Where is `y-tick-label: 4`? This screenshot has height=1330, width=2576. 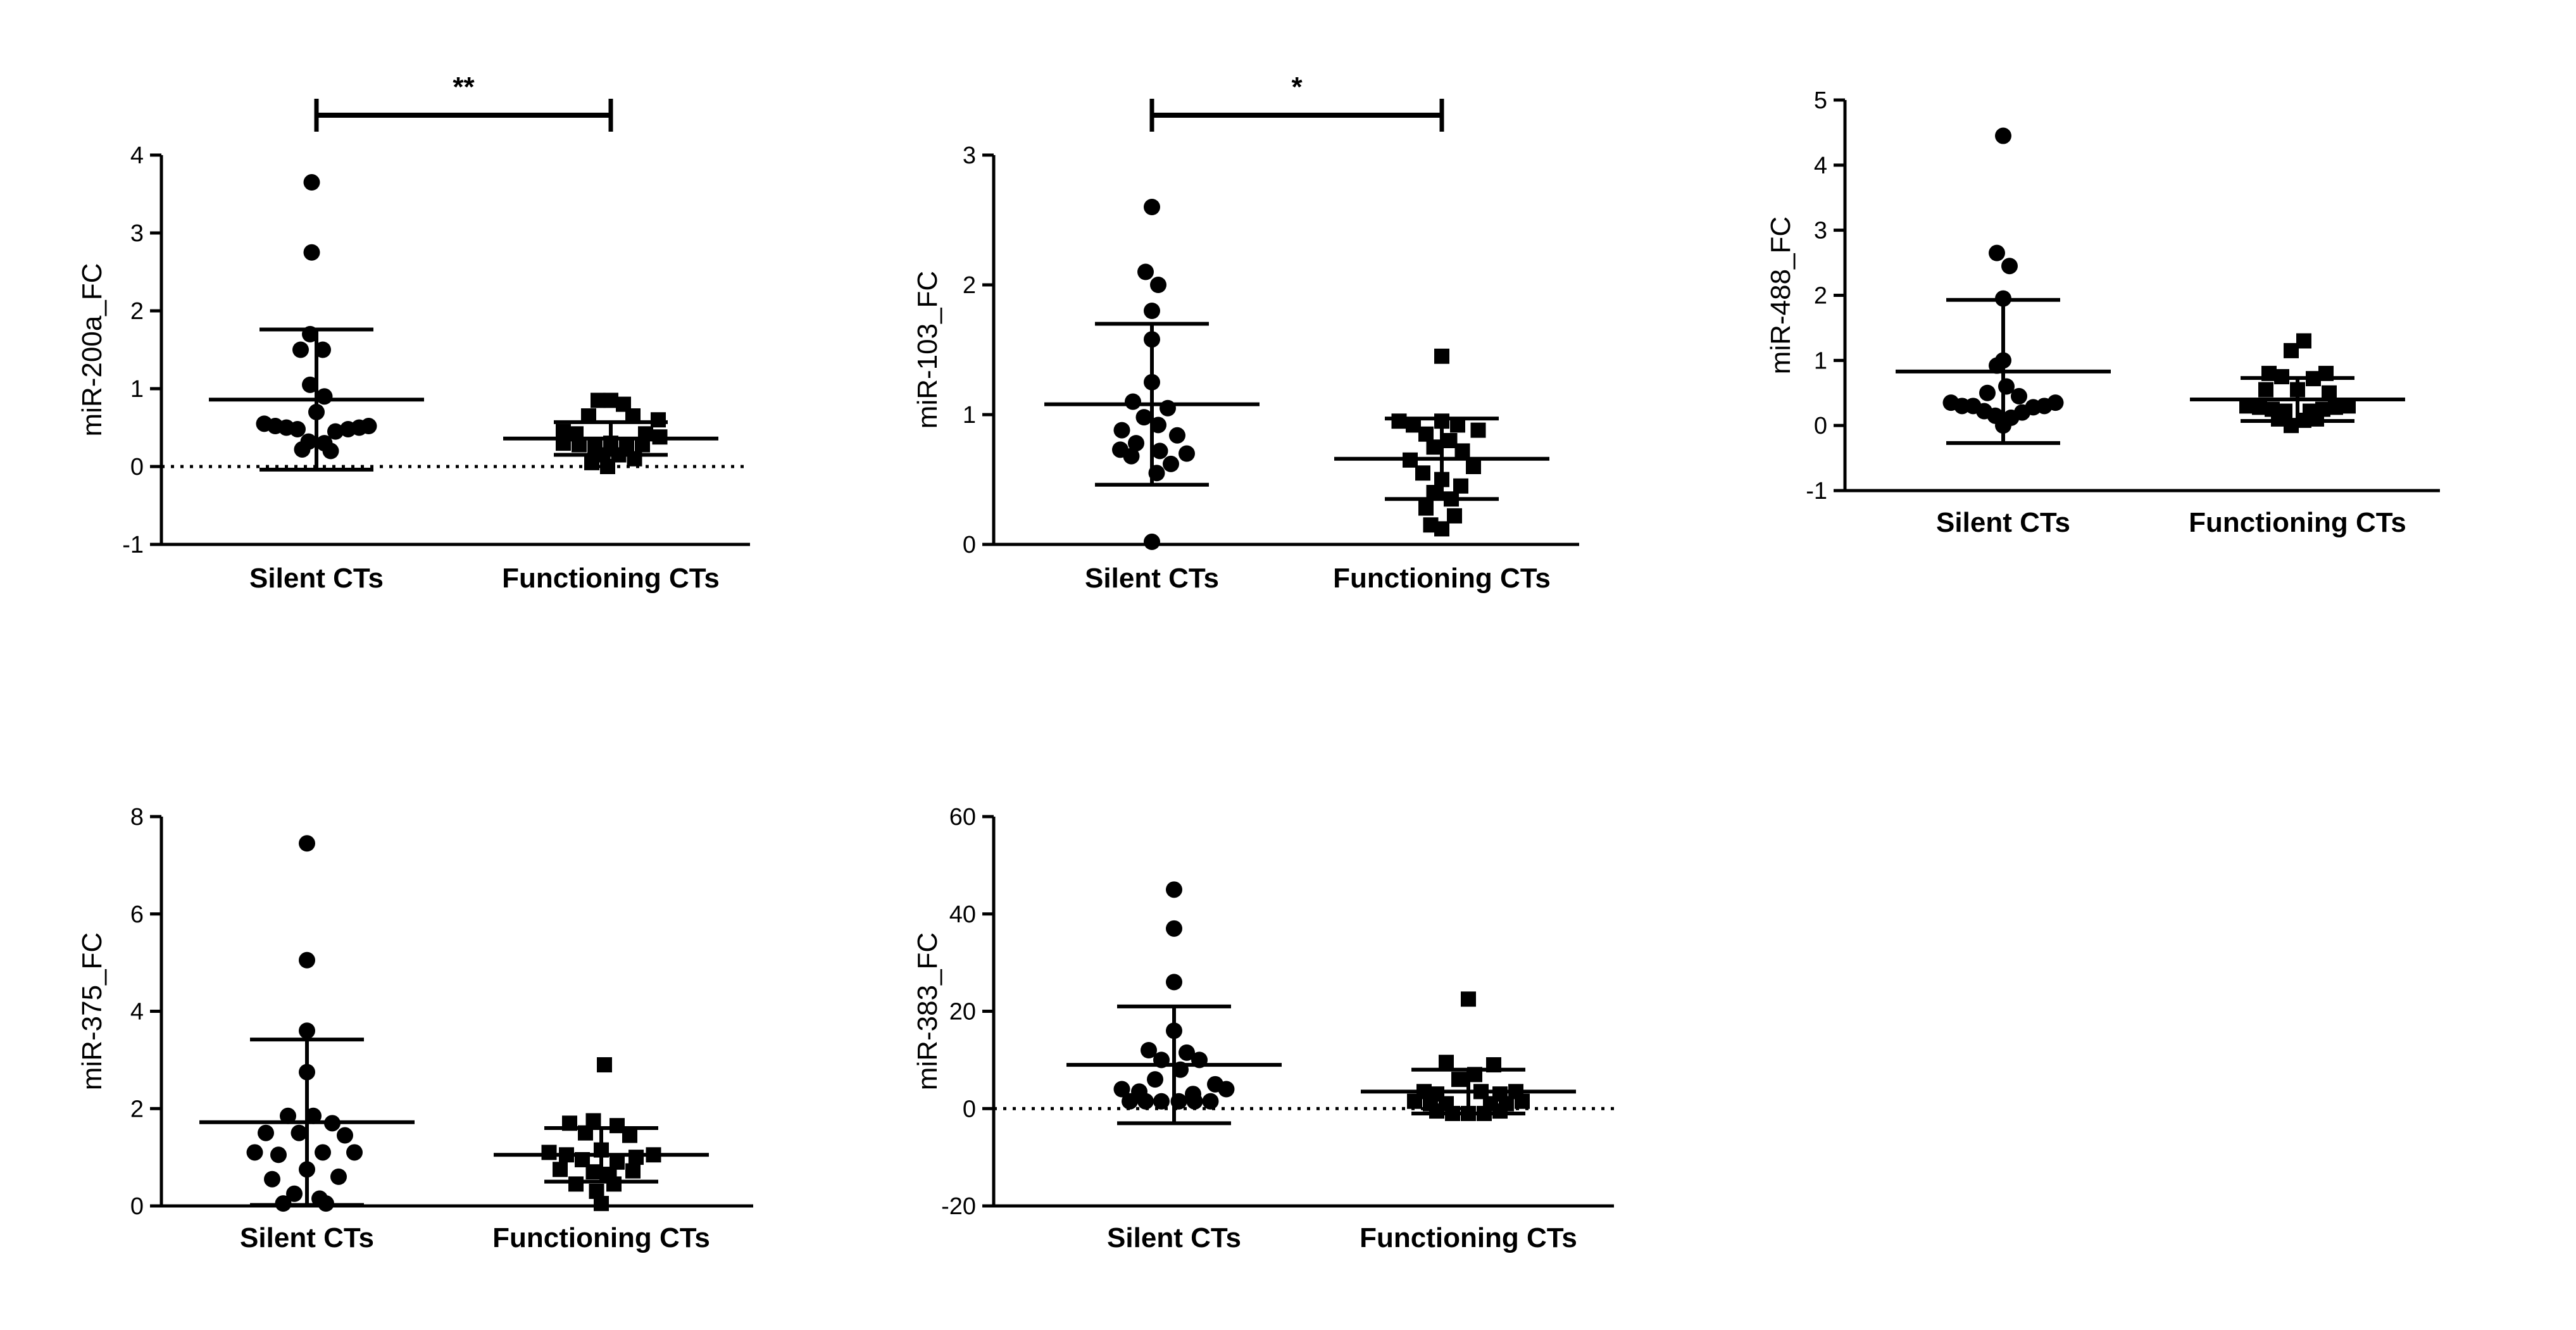 y-tick-label: 4 is located at coordinates (137, 155).